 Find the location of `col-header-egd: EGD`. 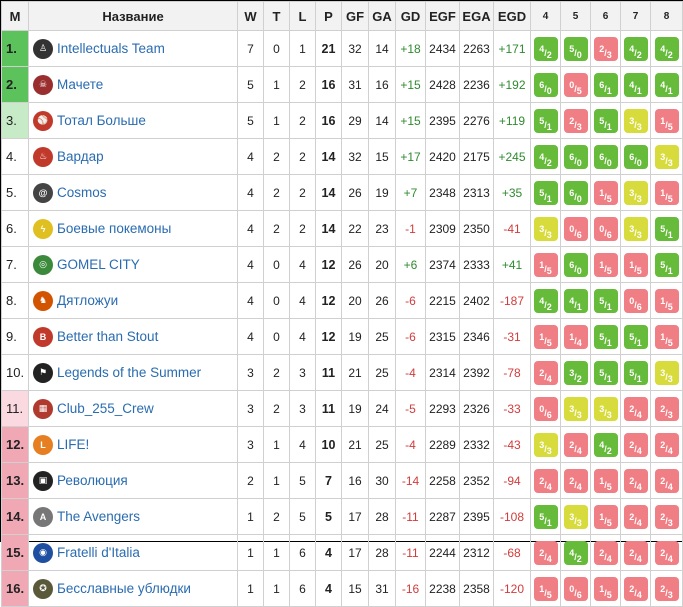

col-header-egd: EGD is located at coordinates (512, 16).